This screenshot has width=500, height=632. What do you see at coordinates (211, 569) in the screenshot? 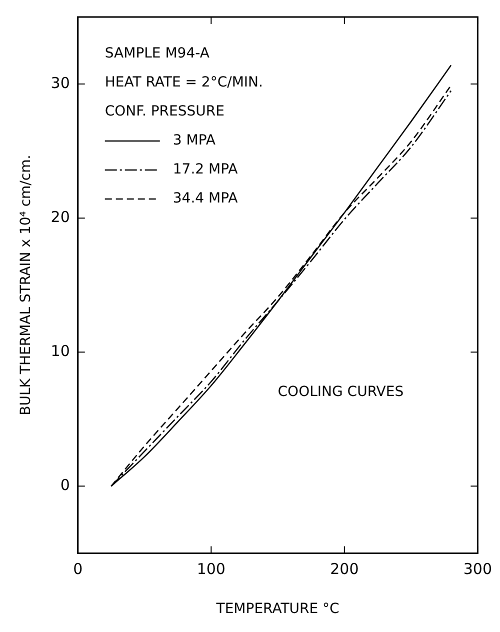
I see `x-tick-label: 100` at bounding box center [211, 569].